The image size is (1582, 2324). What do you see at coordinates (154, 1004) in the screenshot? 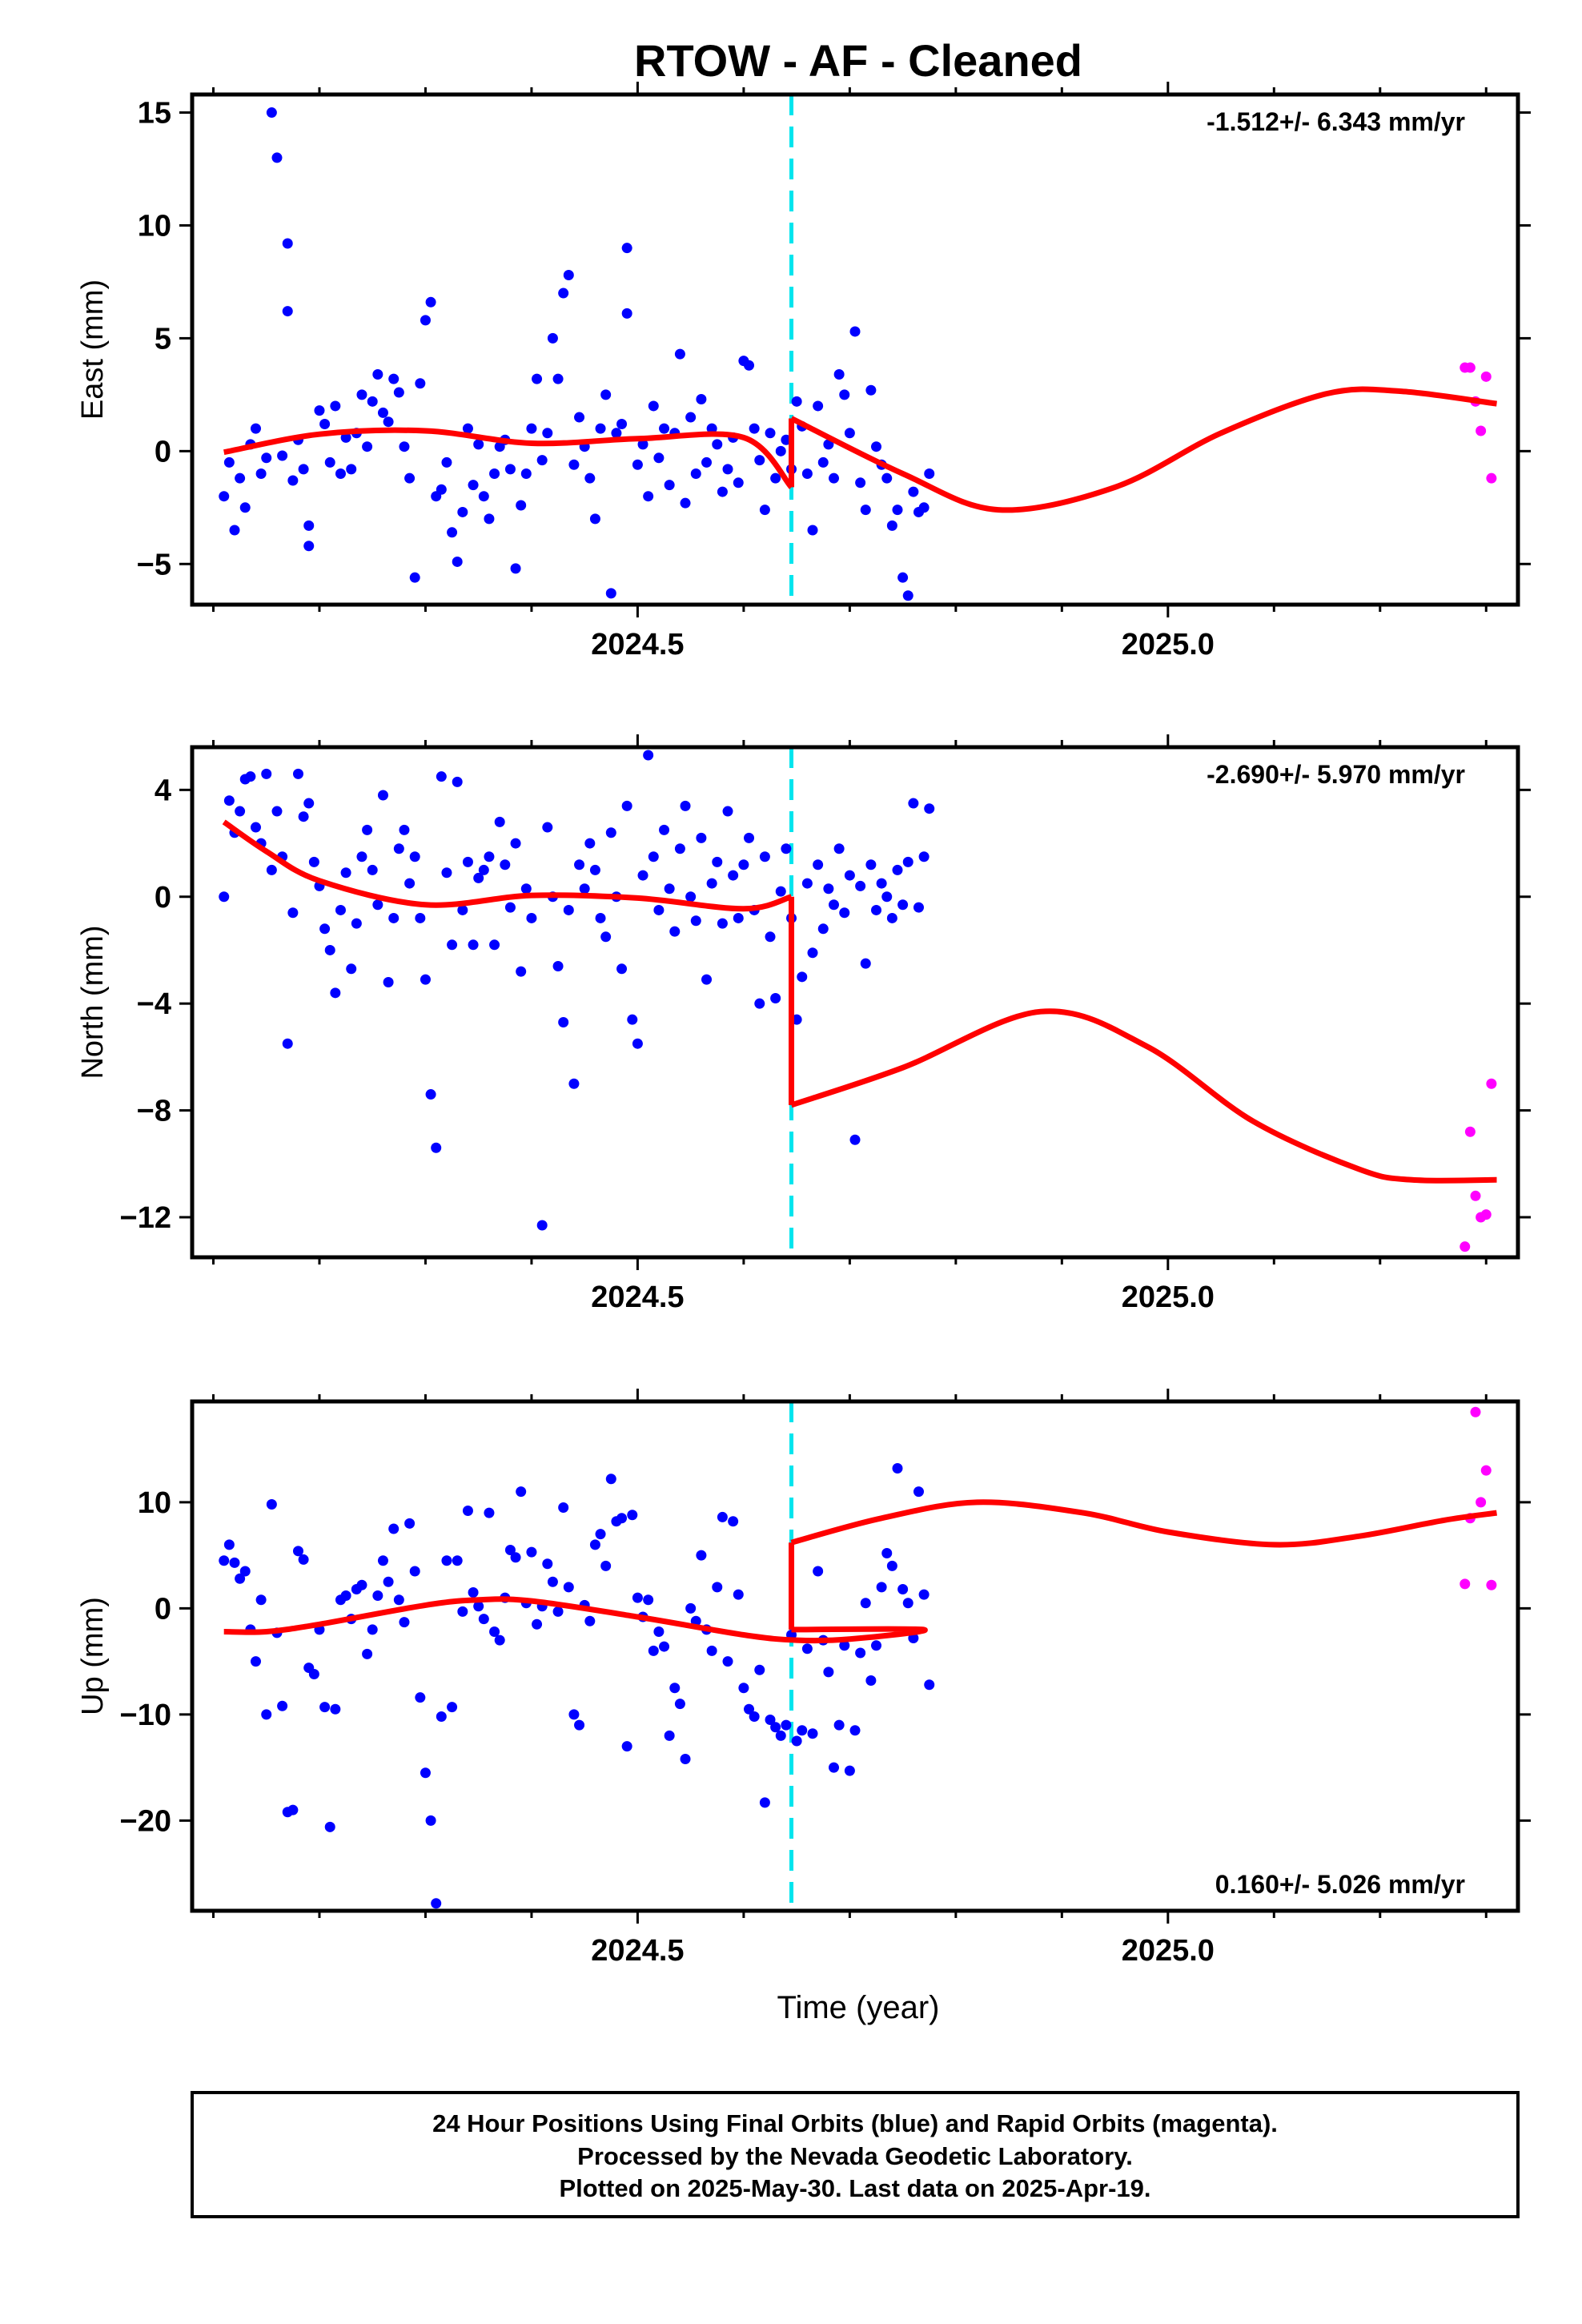
I see `y-tick-label: −4` at bounding box center [154, 1004].